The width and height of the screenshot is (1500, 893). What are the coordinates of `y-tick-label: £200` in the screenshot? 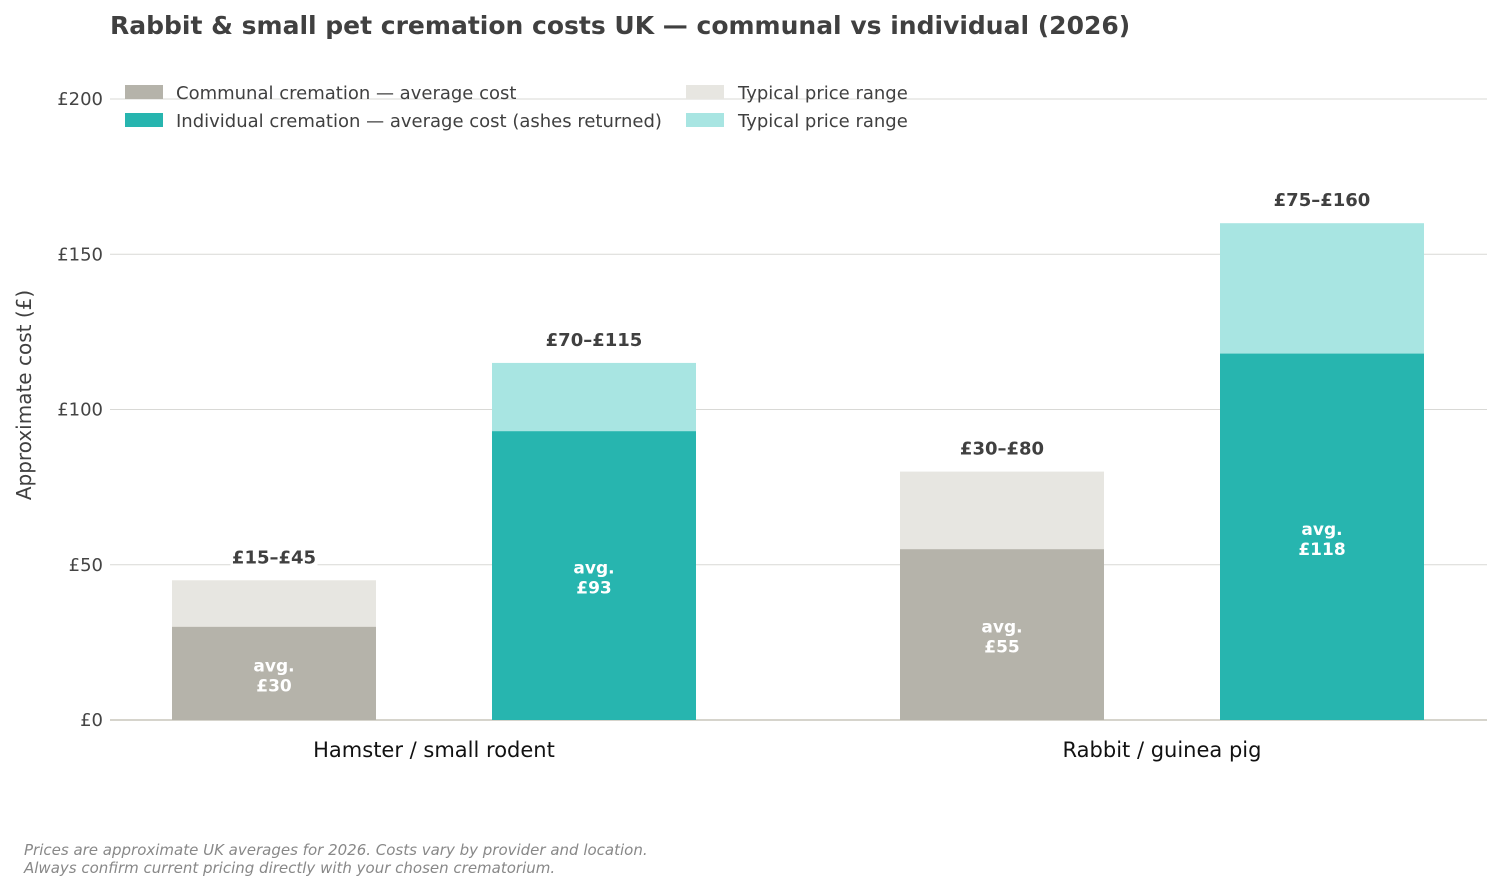 It's located at (80, 99).